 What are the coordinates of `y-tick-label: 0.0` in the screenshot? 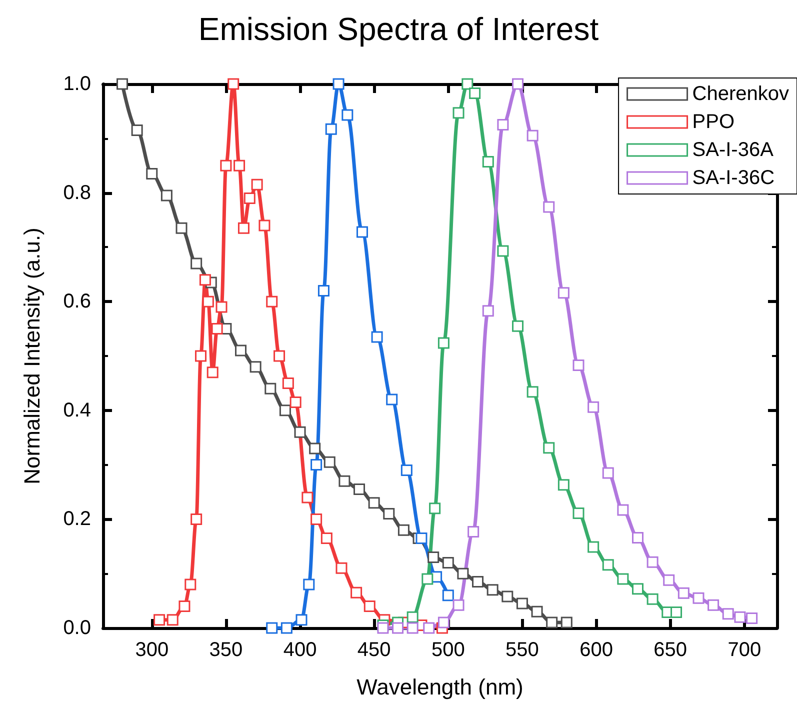 It's located at (77, 628).